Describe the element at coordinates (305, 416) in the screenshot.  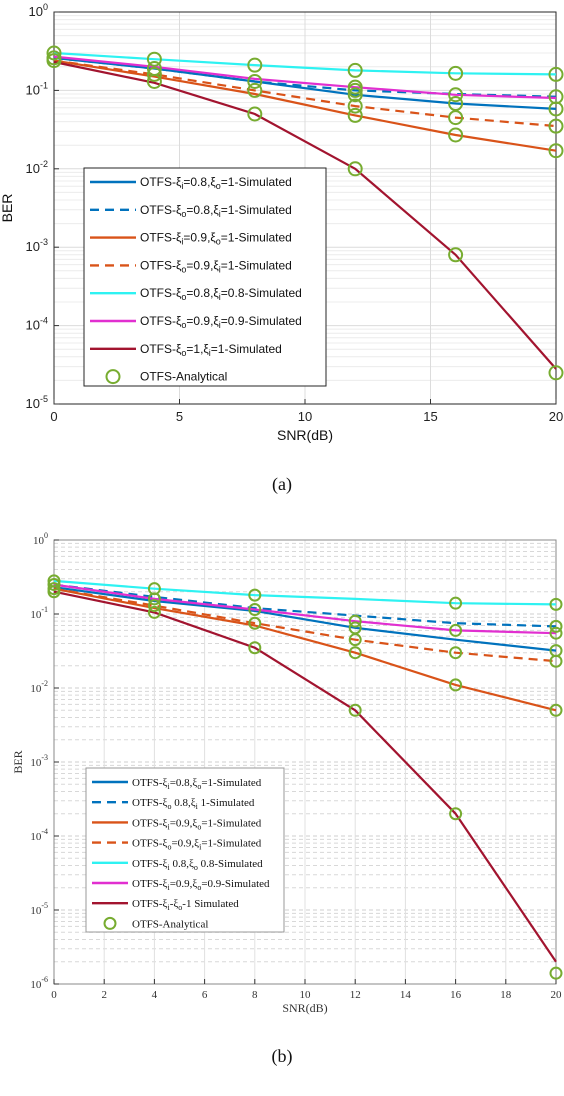
I see `x-tick-label: 10` at that location.